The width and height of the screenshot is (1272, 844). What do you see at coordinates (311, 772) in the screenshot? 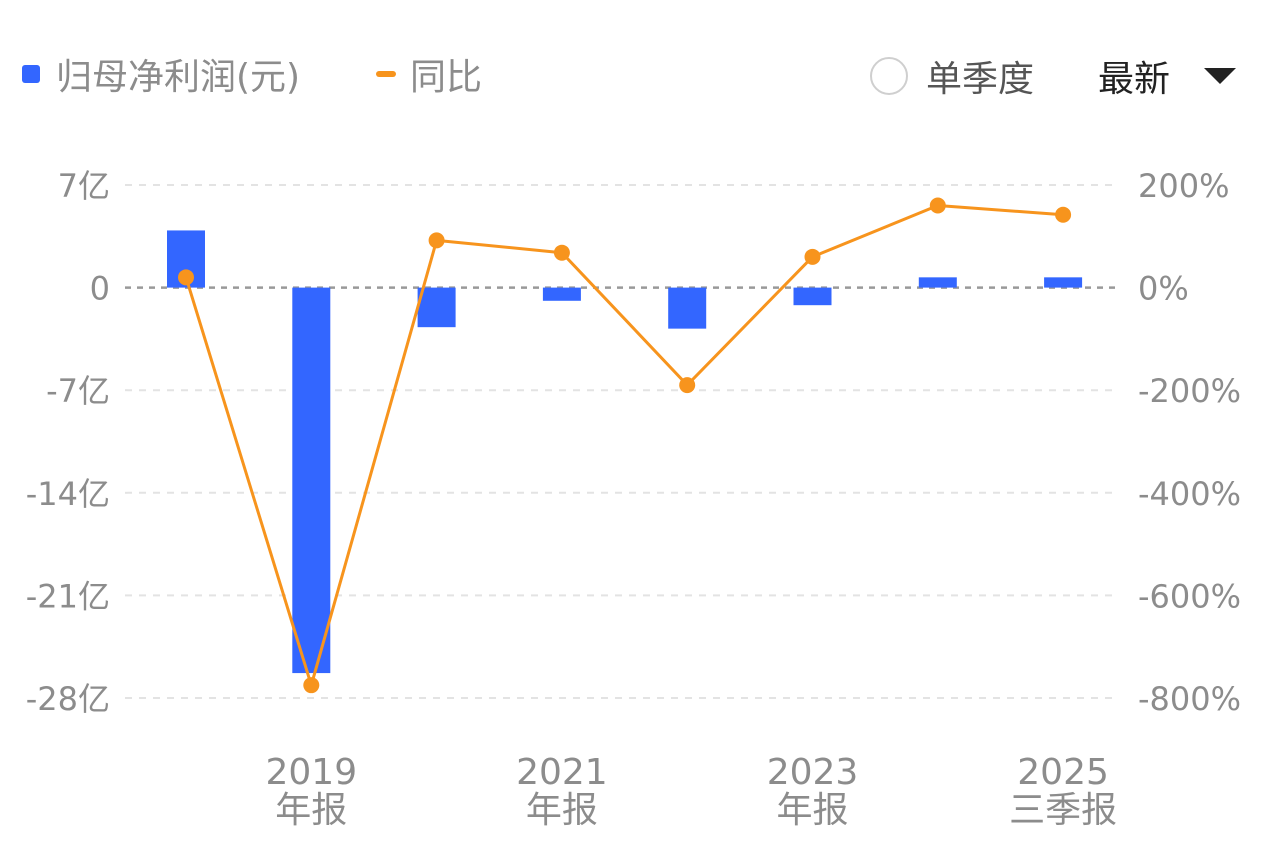
I see `x-axis-year-label: 2019` at bounding box center [311, 772].